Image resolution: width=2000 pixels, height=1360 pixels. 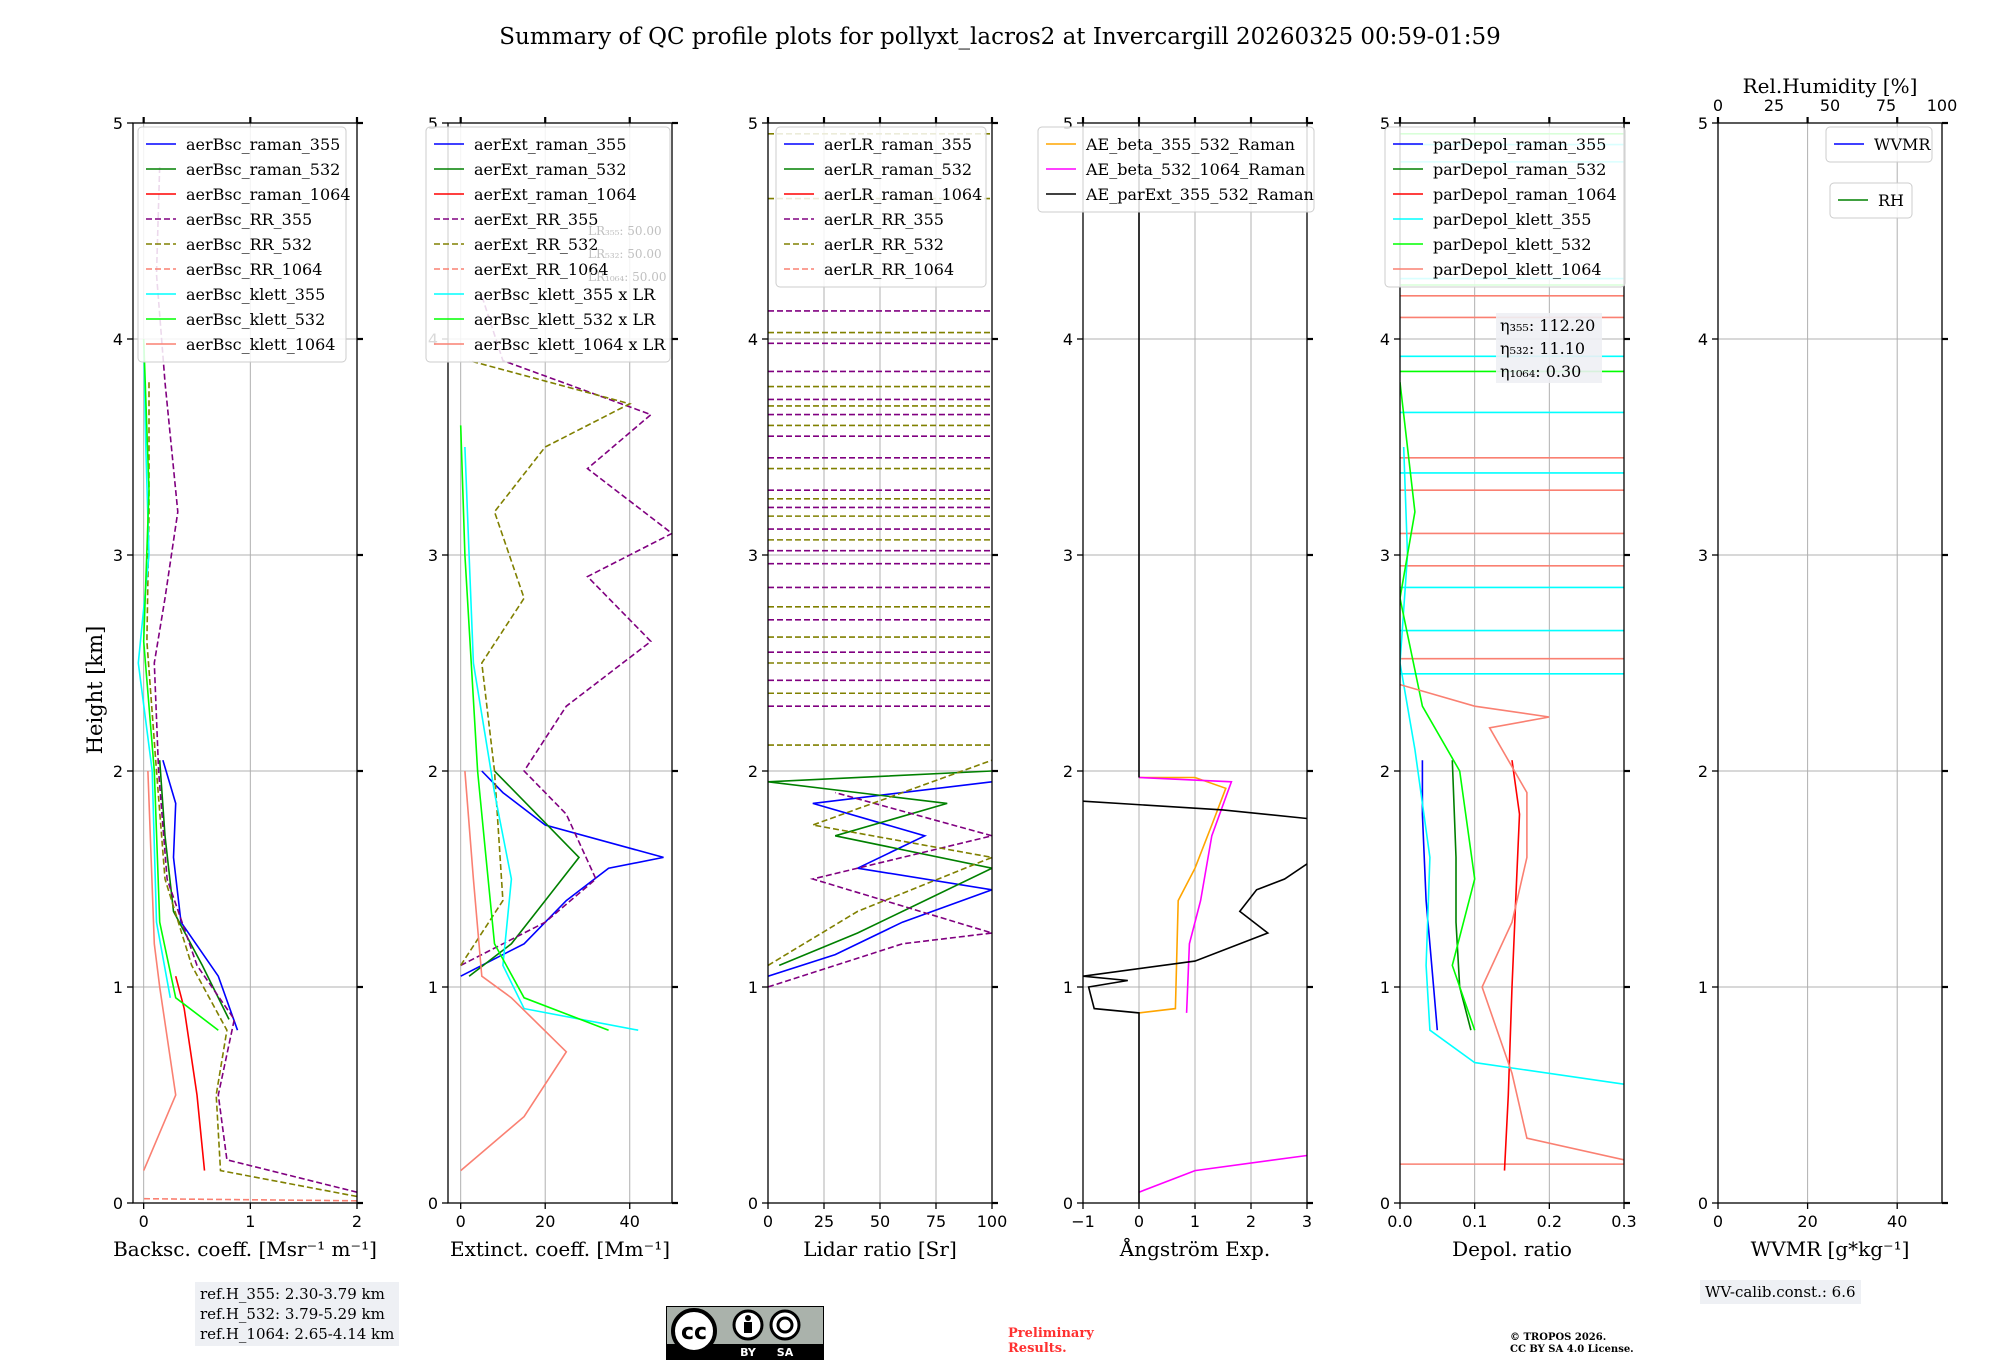 I want to click on x-axis-label: Extinct. coeff. [Mm⁻¹], so click(x=560, y=1249).